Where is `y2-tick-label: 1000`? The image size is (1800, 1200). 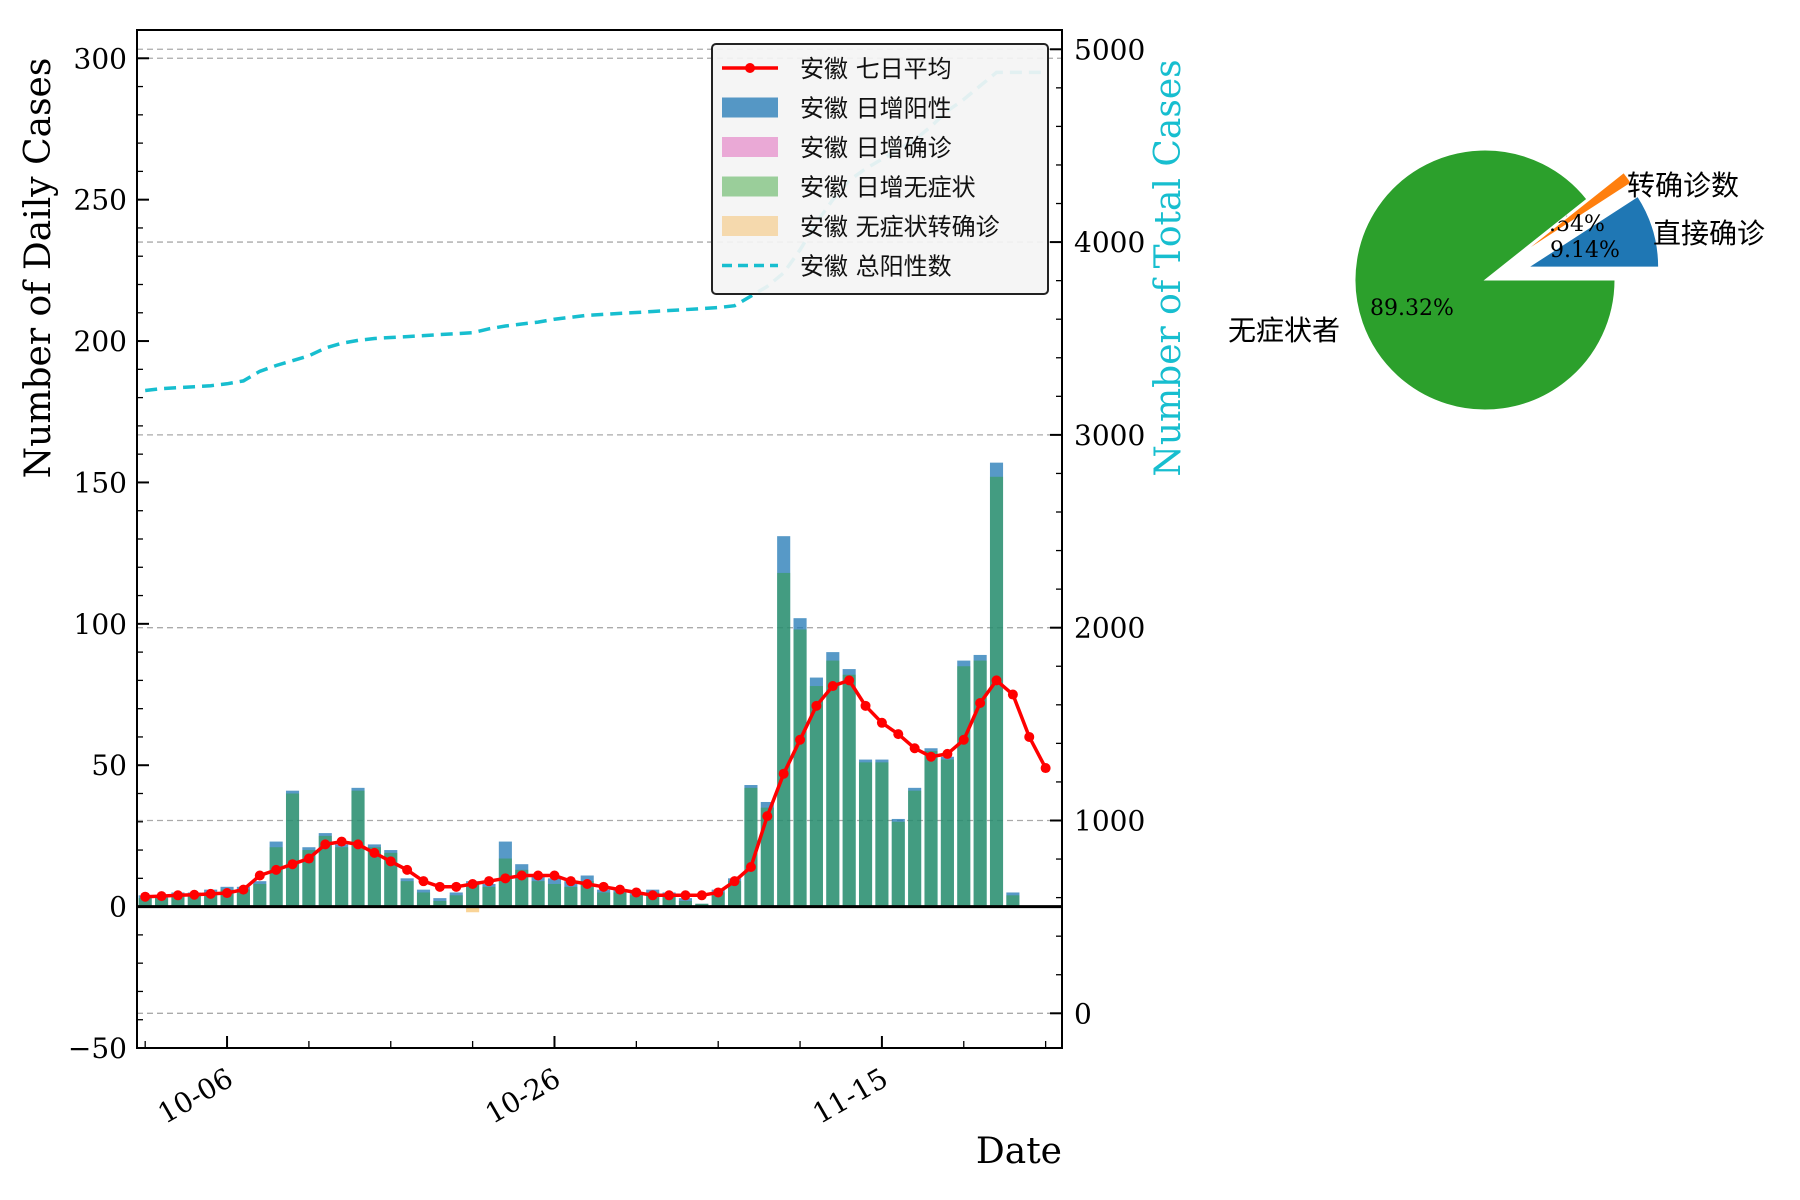
y2-tick-label: 1000 is located at coordinates (1109, 820).